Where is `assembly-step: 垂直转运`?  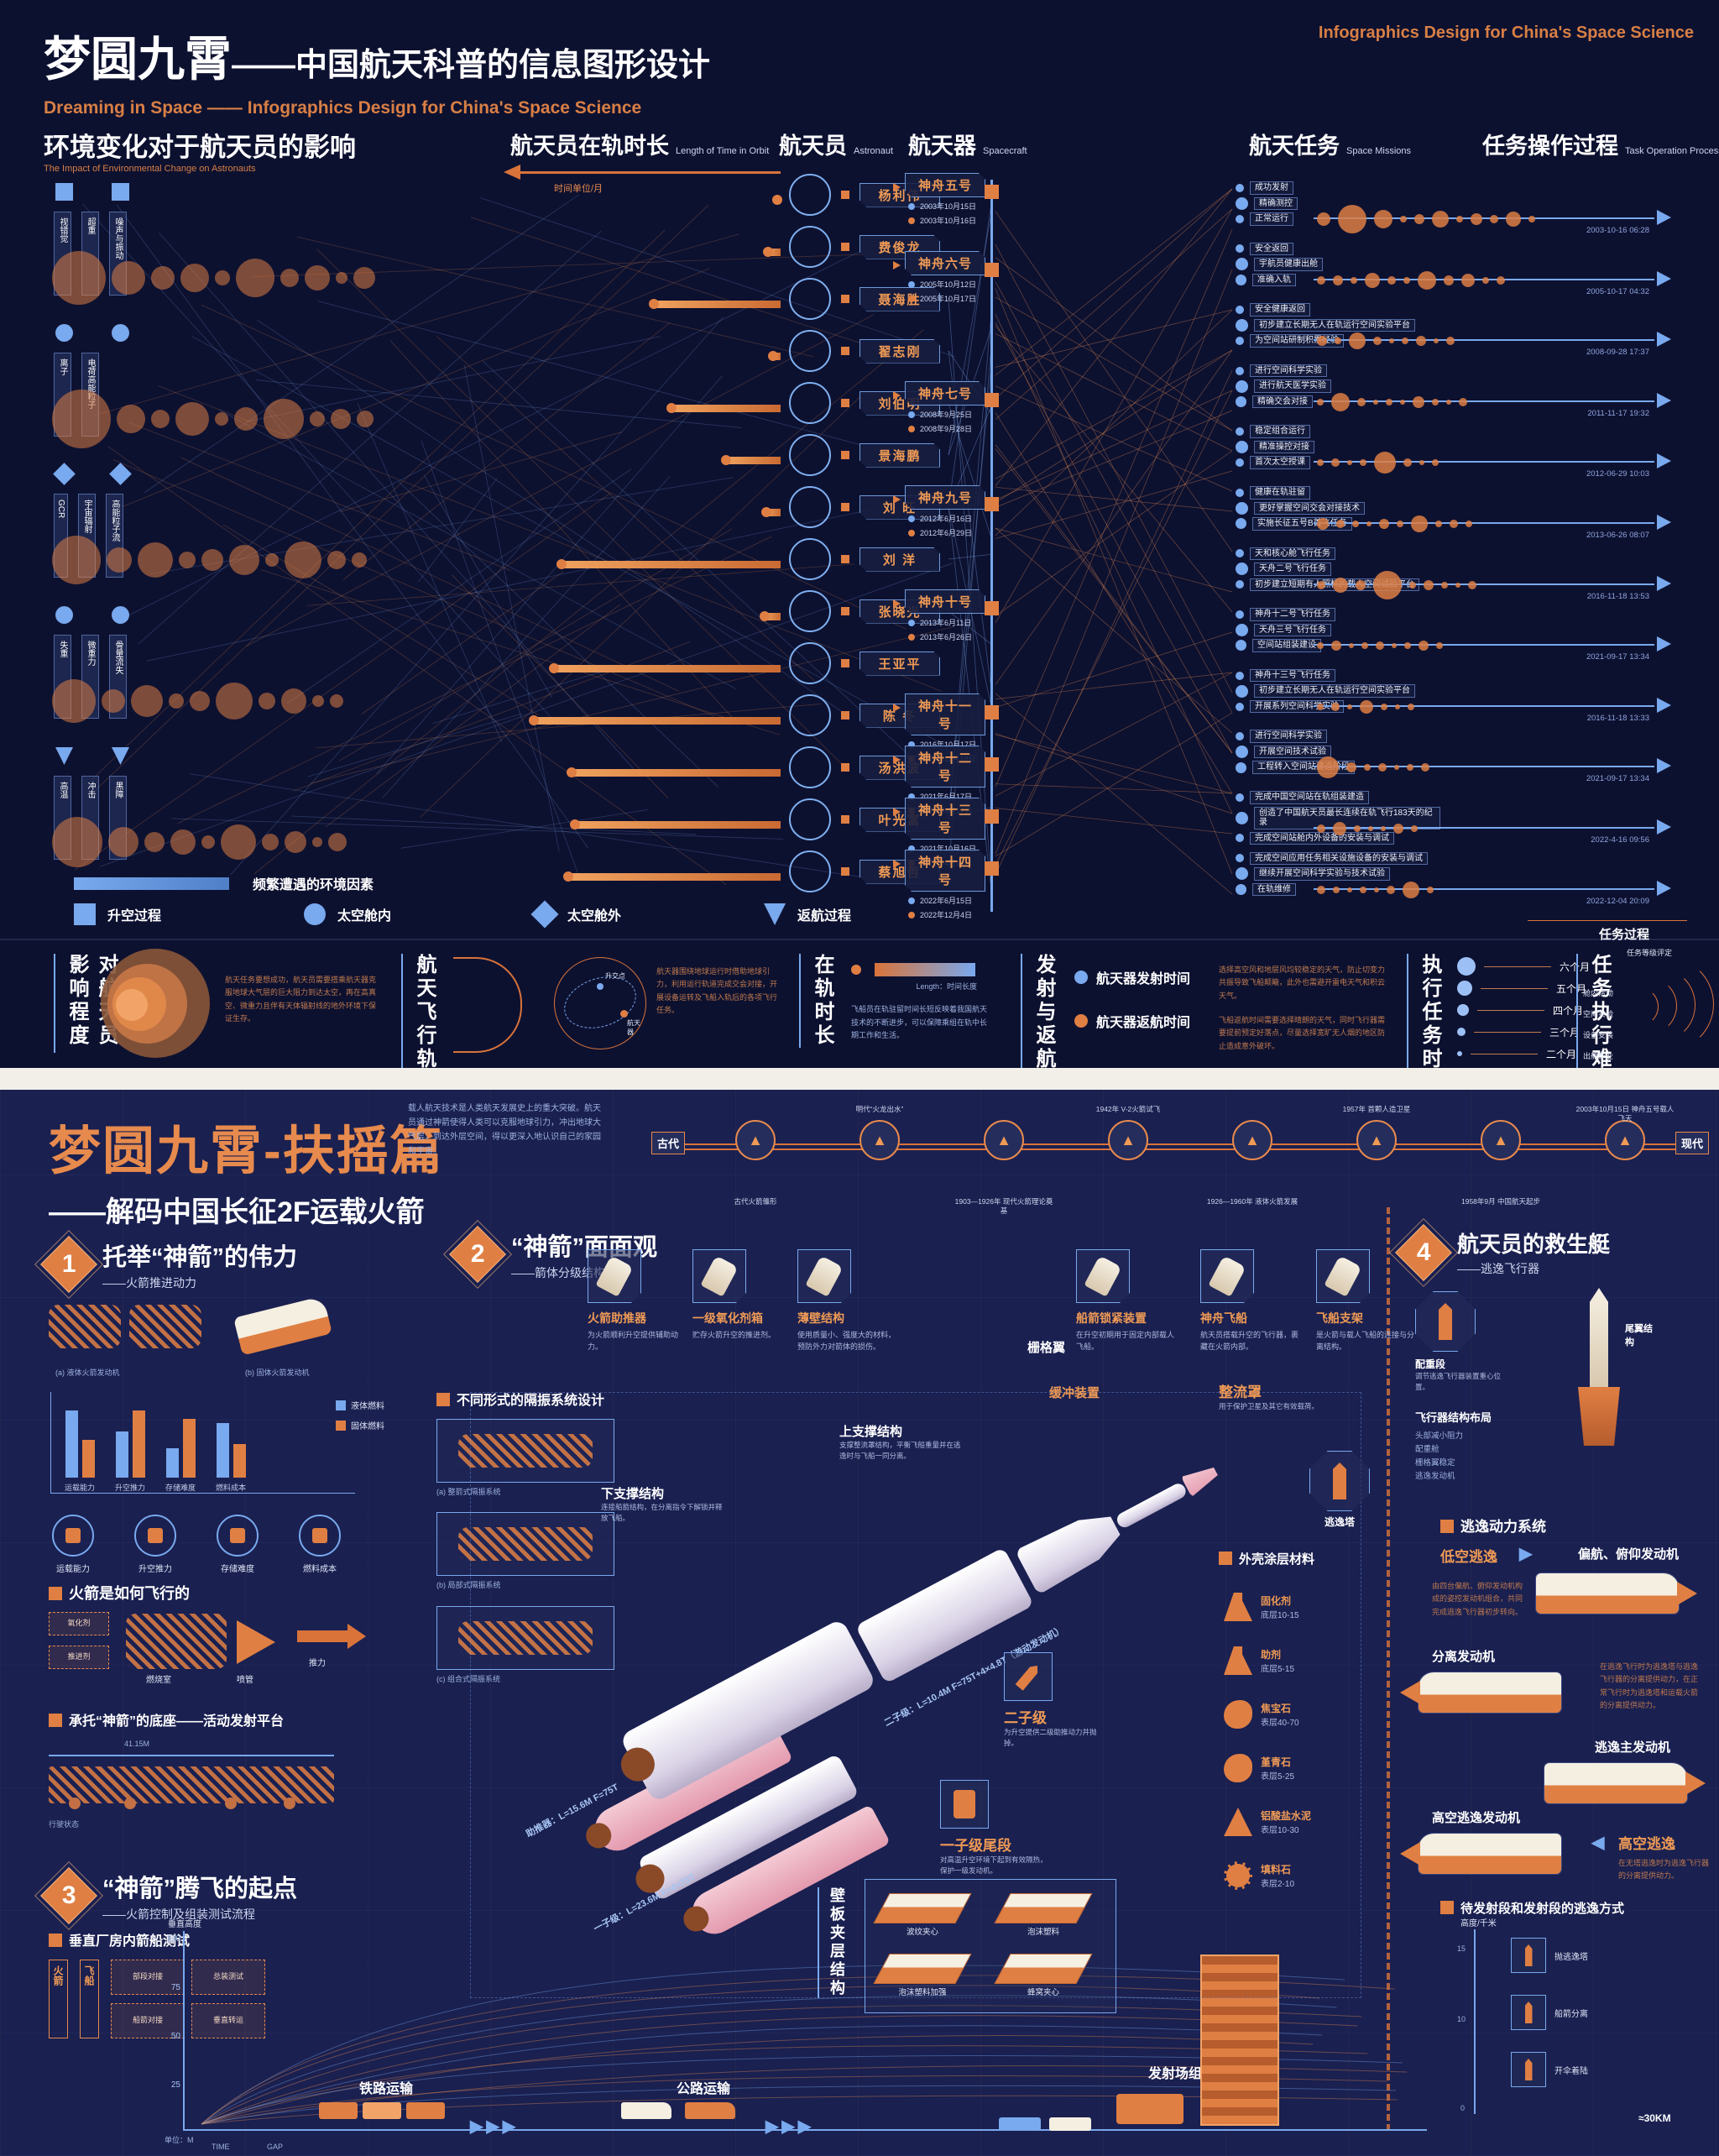 assembly-step: 垂直转运 is located at coordinates (228, 2020).